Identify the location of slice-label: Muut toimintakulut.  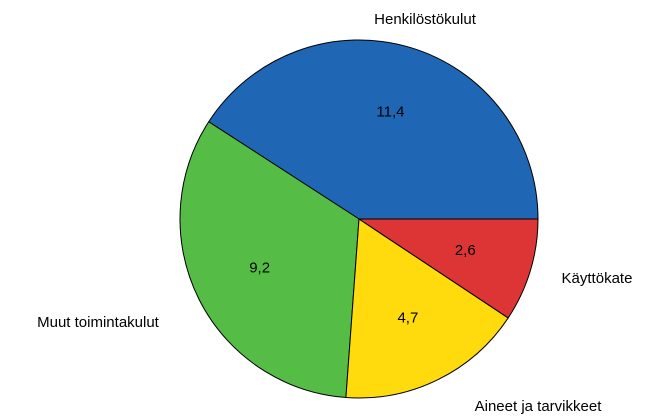
(98, 322).